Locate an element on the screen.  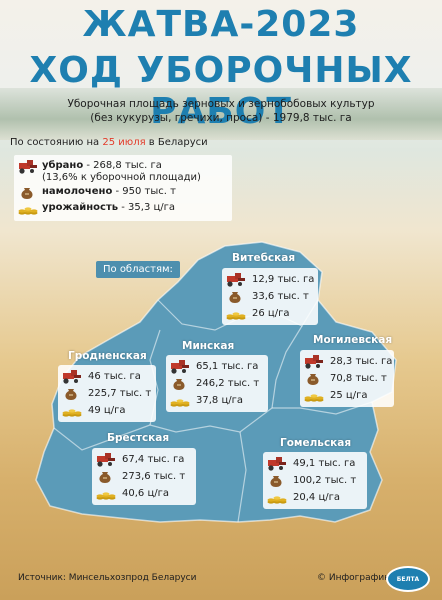
yield-label: урожайность is located at coordinates (80, 207).